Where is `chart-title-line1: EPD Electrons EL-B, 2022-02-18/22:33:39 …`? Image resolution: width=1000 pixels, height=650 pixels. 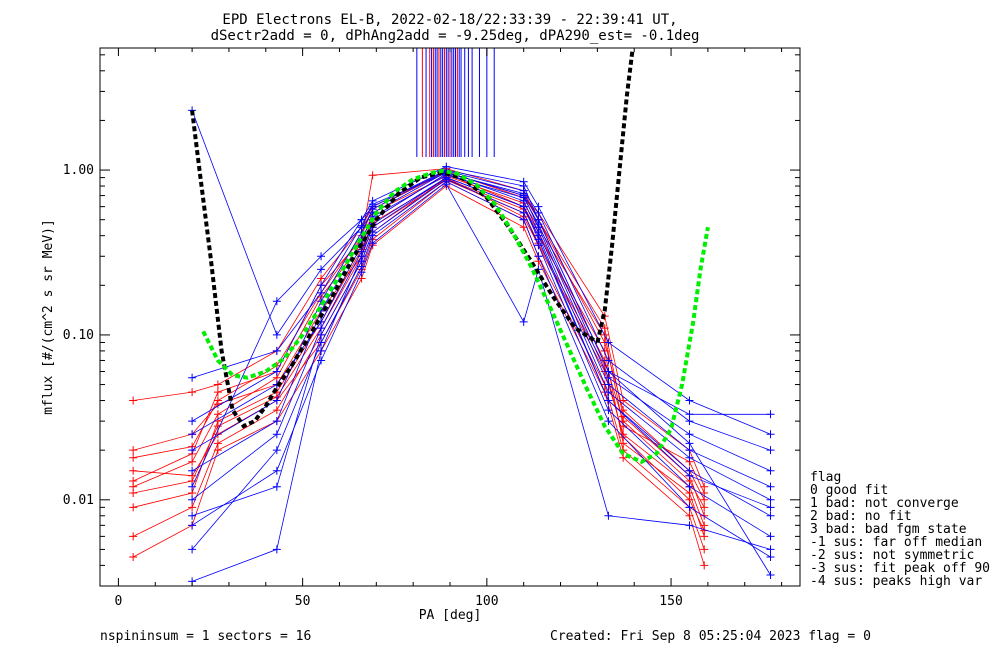 chart-title-line1: EPD Electrons EL-B, 2022-02-18/22:33:39 … is located at coordinates (449, 20).